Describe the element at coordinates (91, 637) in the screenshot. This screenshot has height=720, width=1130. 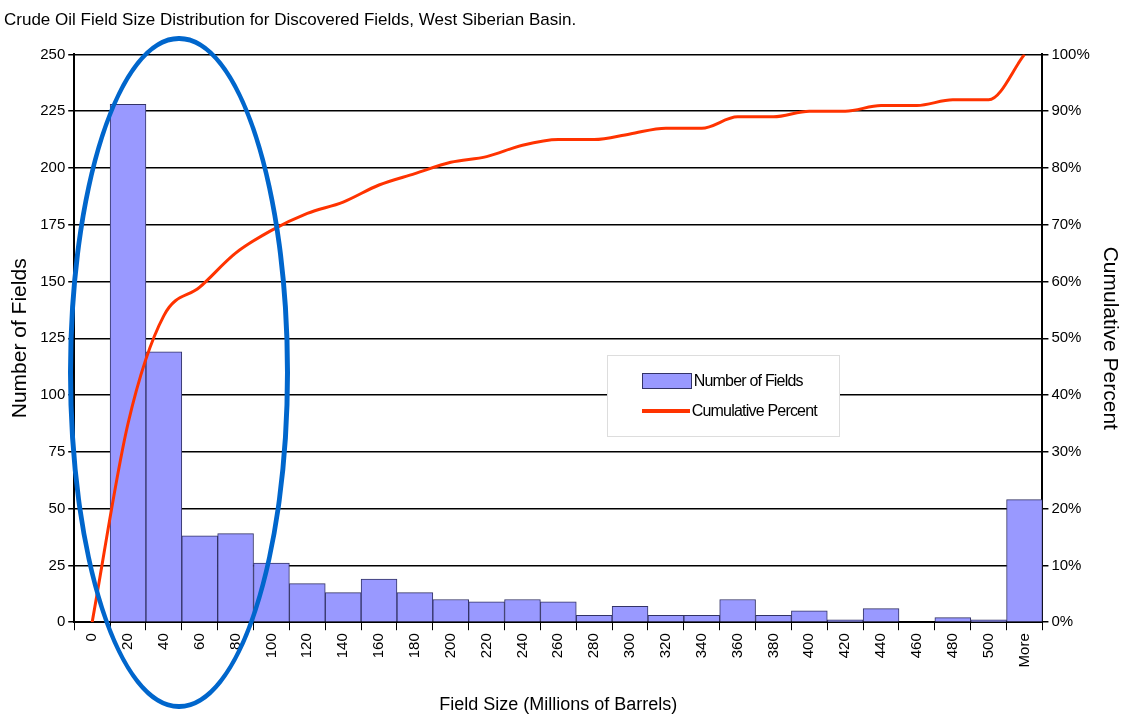
I see `x-tick-label: 0` at that location.